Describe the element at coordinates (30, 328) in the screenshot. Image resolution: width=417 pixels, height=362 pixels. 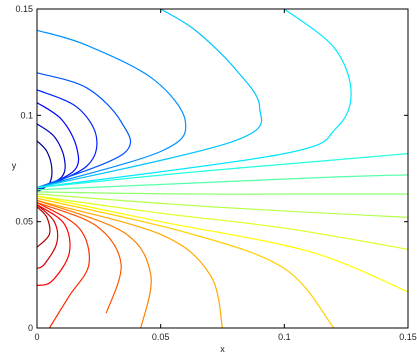
I see `y-tick-label: 0` at that location.